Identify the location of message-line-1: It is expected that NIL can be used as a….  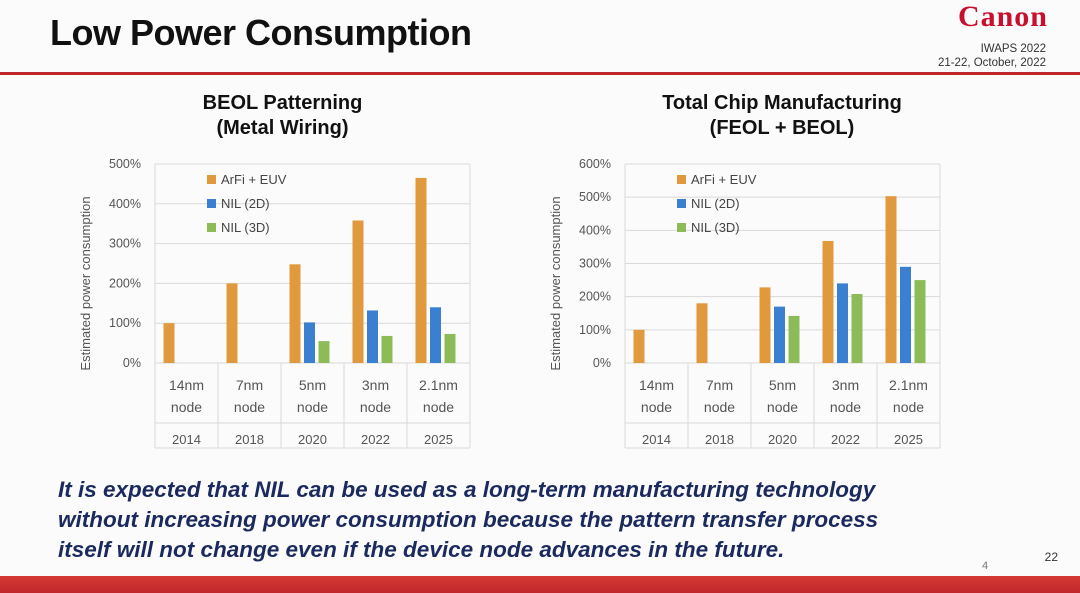
(467, 489).